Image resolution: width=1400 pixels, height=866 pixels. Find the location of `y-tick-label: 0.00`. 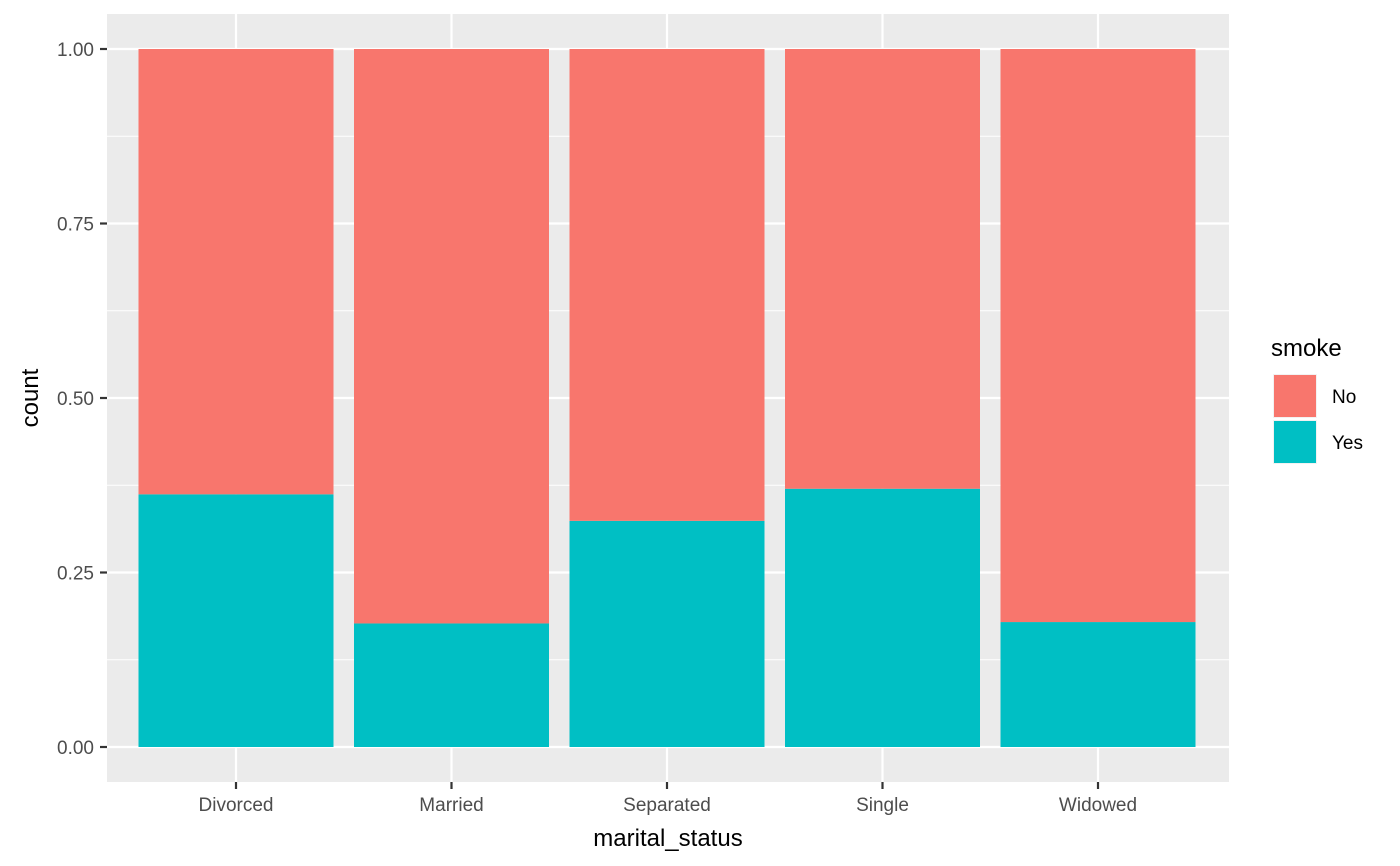

y-tick-label: 0.00 is located at coordinates (75, 748).